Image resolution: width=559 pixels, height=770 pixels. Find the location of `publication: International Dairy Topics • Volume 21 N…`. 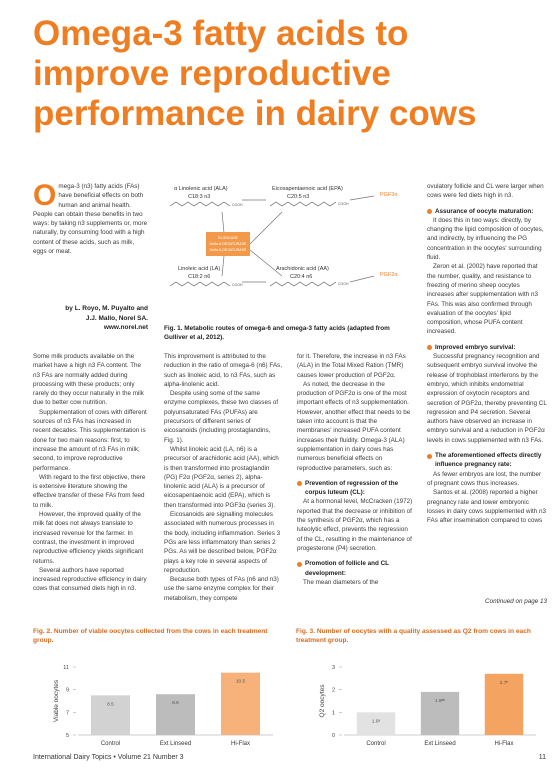

publication: International Dairy Topics • Volume 21 N… is located at coordinates (108, 757).